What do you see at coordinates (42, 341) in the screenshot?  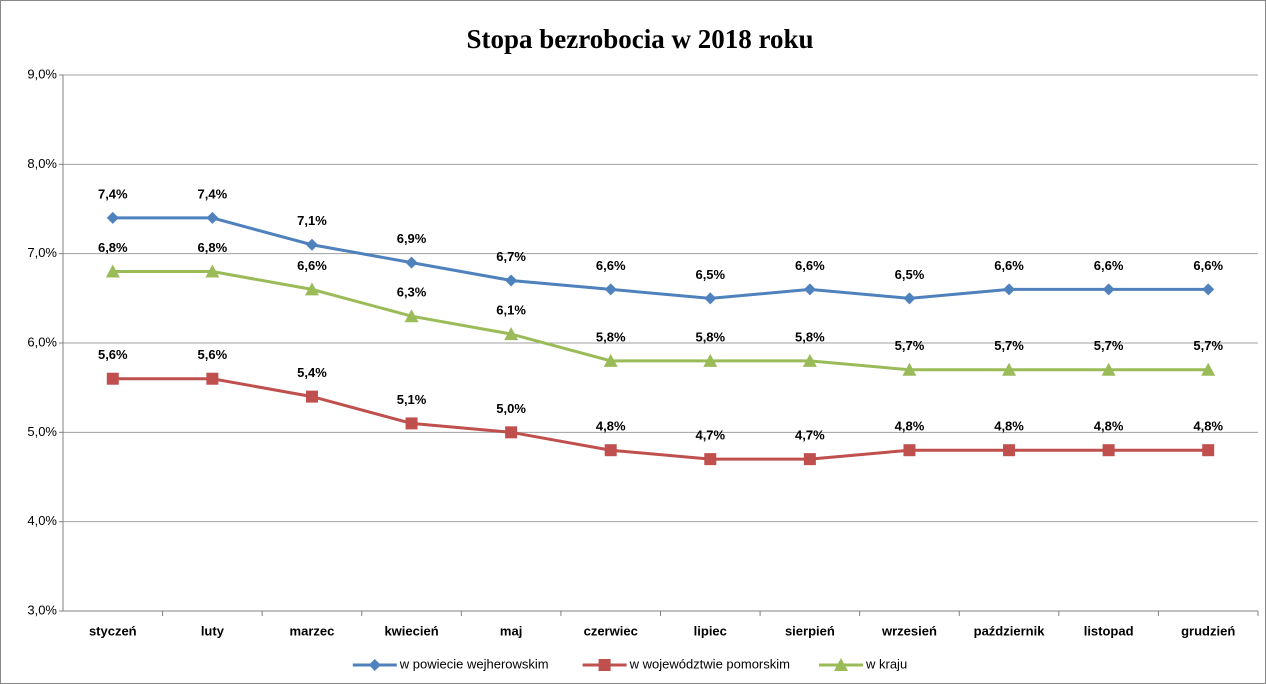 I see `y-tick-label: 6,0%` at bounding box center [42, 341].